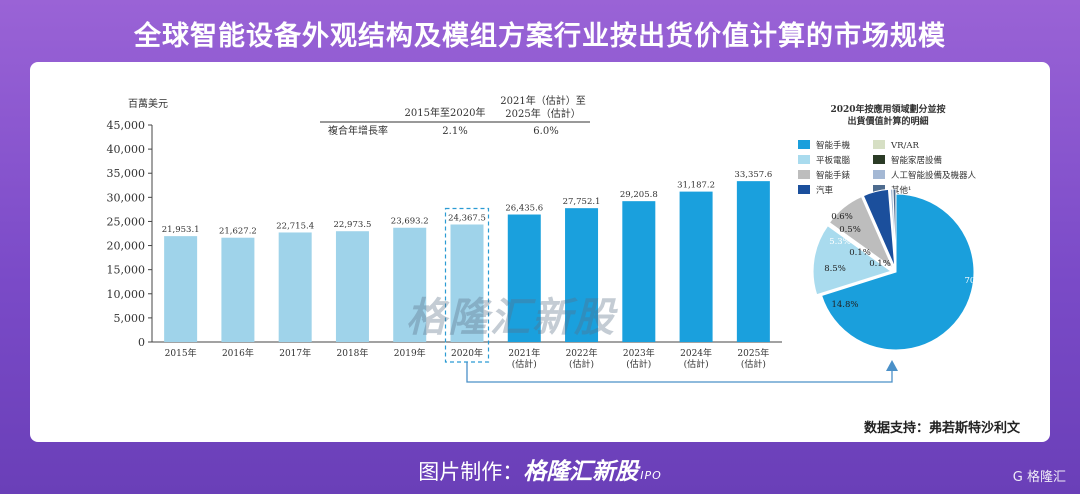 The image size is (1080, 494). What do you see at coordinates (977, 281) in the screenshot?
I see `pie-slice-label: 70.2%` at bounding box center [977, 281].